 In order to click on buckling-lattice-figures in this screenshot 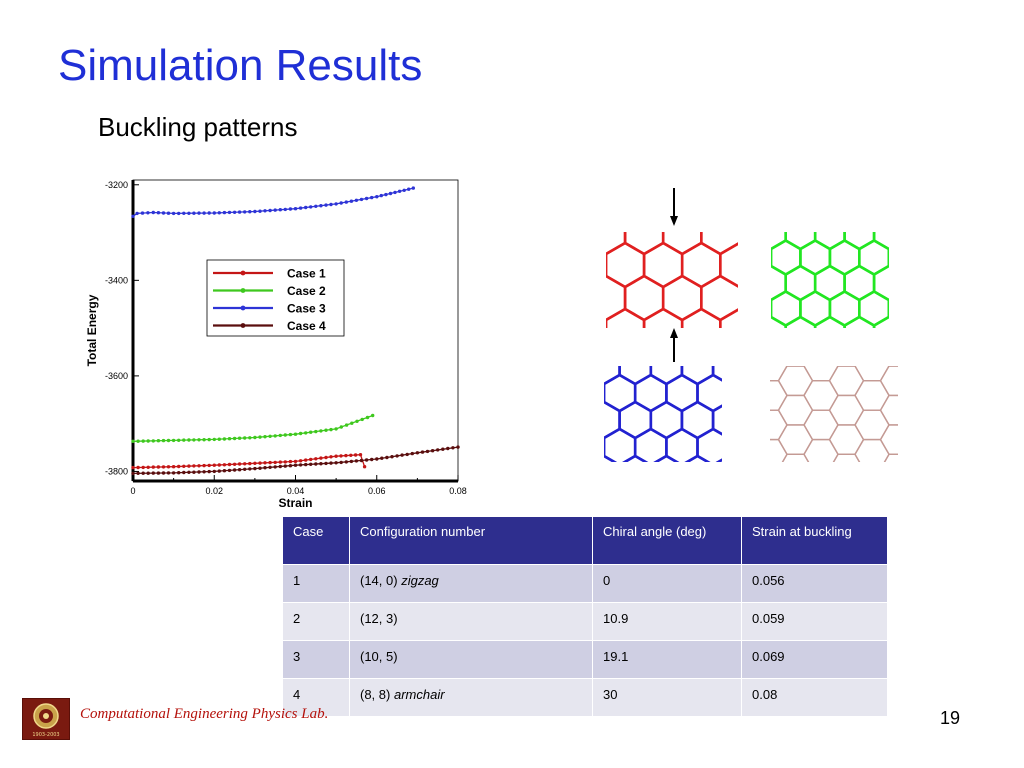, I will do `click(754, 324)`.